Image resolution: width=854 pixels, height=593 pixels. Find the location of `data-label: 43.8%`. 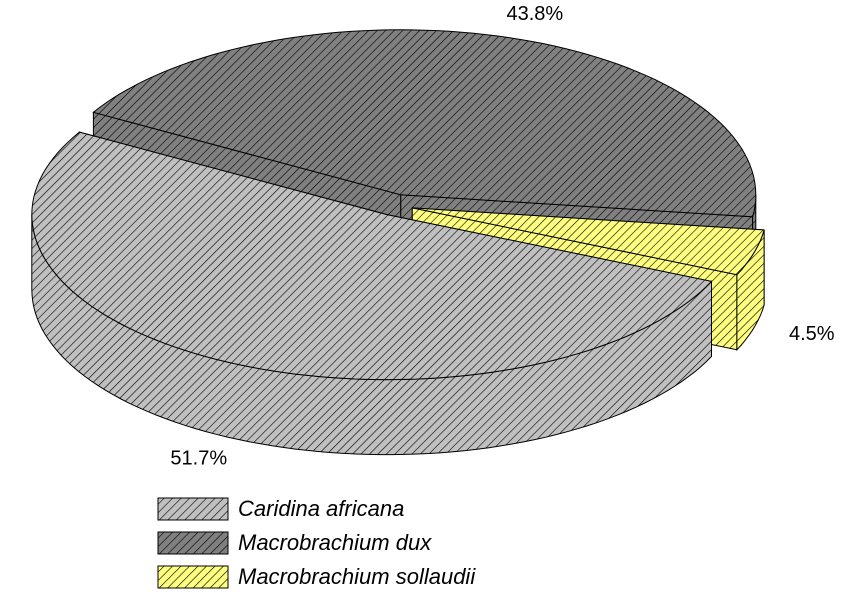

data-label: 43.8% is located at coordinates (535, 14).